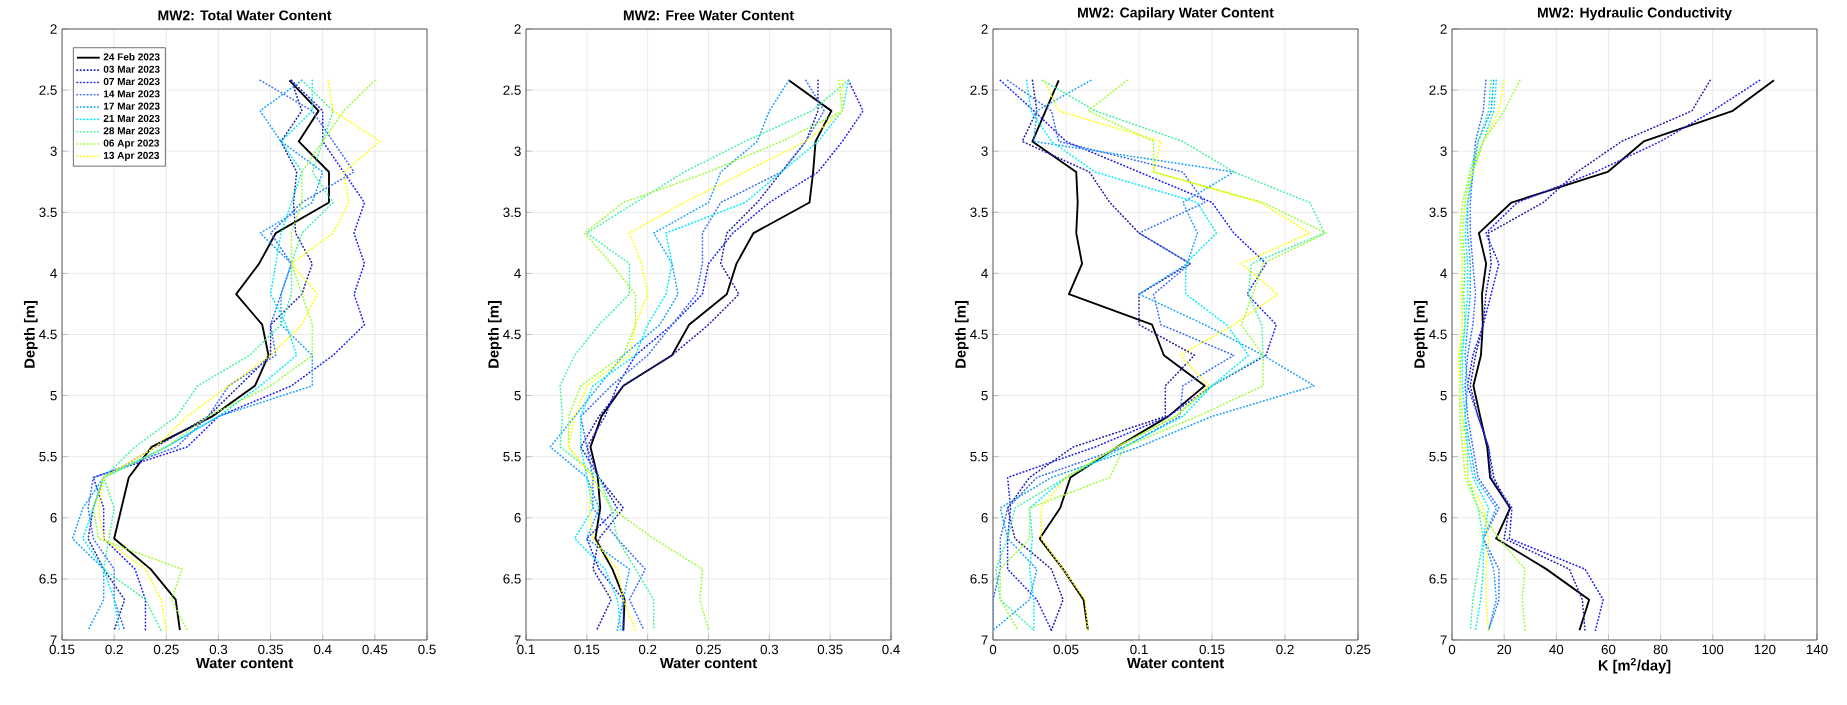 Image resolution: width=1847 pixels, height=705 pixels. Describe the element at coordinates (1556, 649) in the screenshot. I see `x-tick-label: 40` at that location.